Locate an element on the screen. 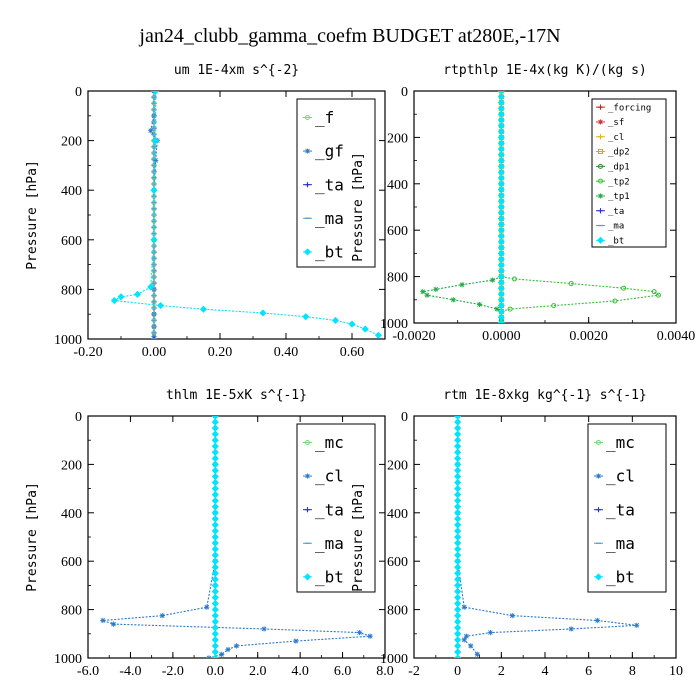 The width and height of the screenshot is (700, 700). legend-mc-point is located at coordinates (598, 442).